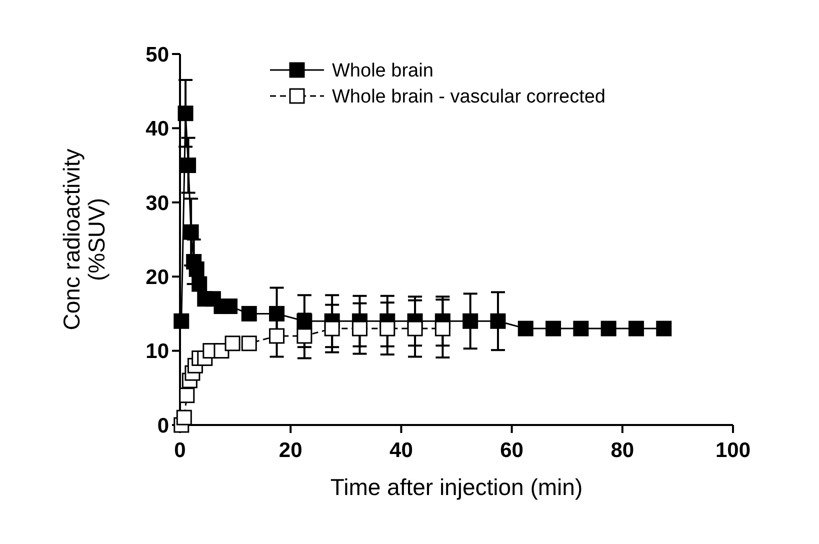 The width and height of the screenshot is (819, 544). I want to click on x-tick-label: 60, so click(512, 450).